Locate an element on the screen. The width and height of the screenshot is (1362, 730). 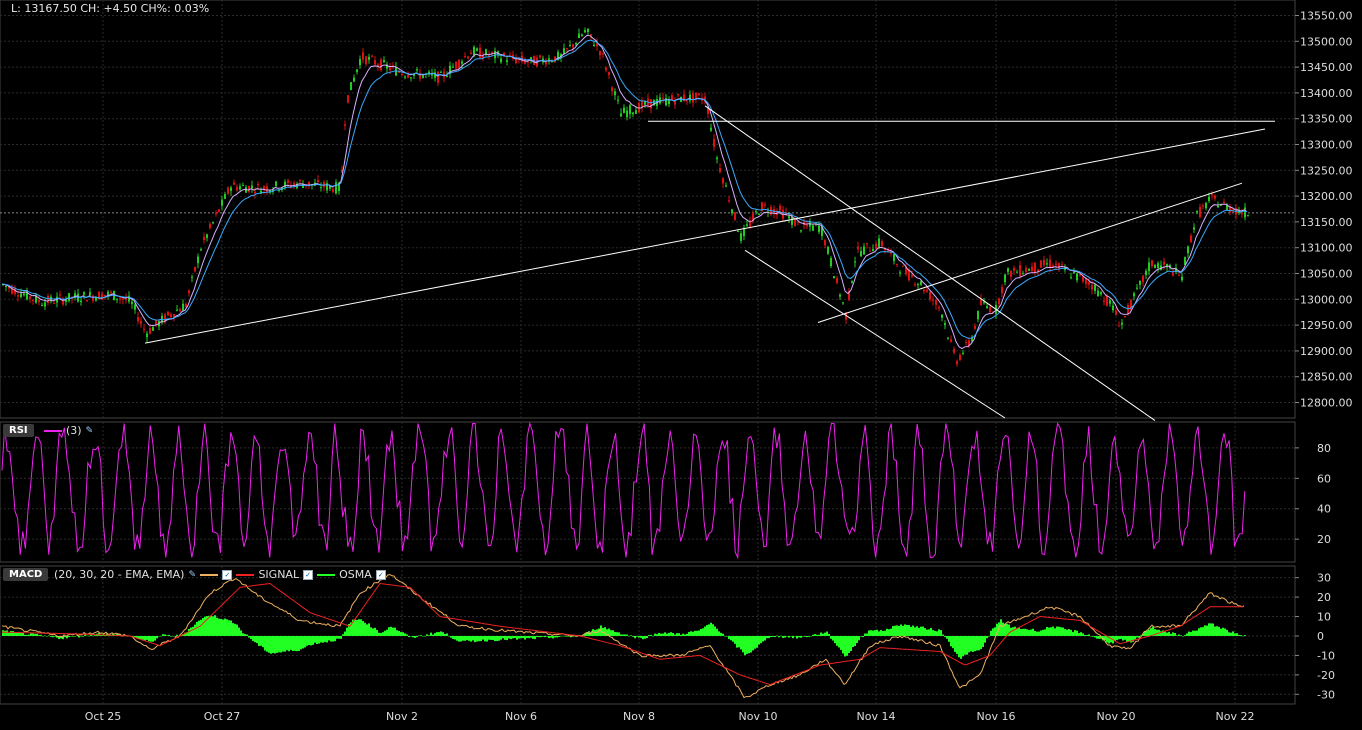
rsi-y-tick-label: 60 is located at coordinates (1324, 478).